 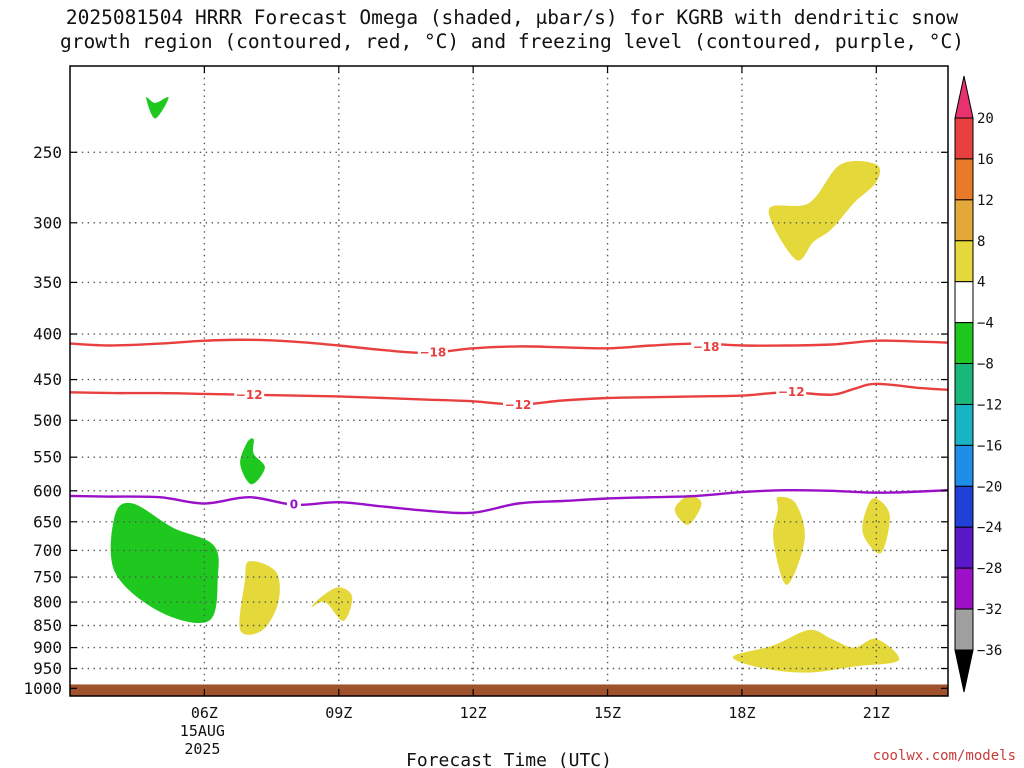 What do you see at coordinates (202, 731) in the screenshot?
I see `x-tick-date: 15AUG` at bounding box center [202, 731].